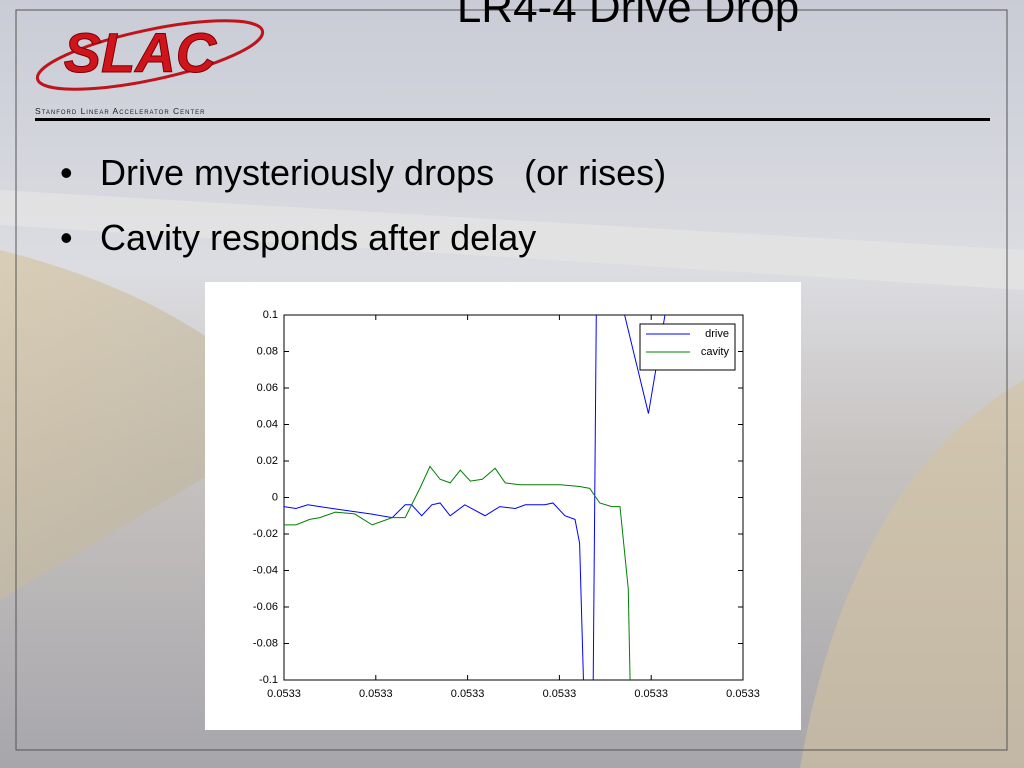 This screenshot has width=1024, height=768. What do you see at coordinates (120, 111) in the screenshot?
I see `logo-subtitle: Stanford Linear Accelerator Center` at bounding box center [120, 111].